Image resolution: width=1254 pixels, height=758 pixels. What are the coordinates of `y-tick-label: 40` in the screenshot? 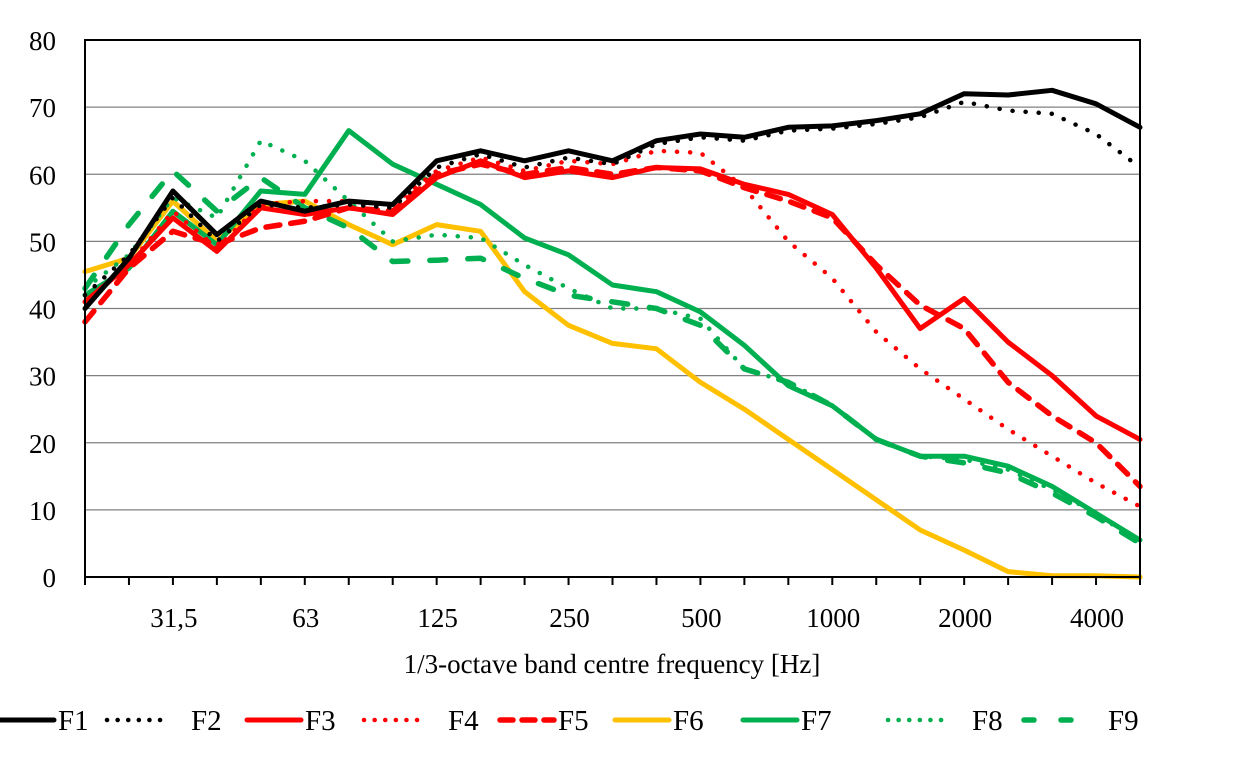 It's located at (42, 310).